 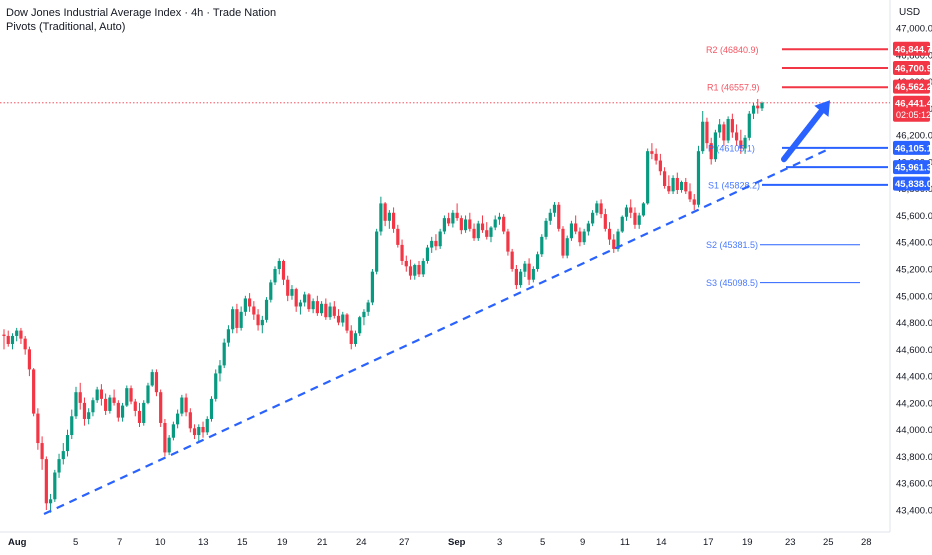 What do you see at coordinates (119, 542) in the screenshot?
I see `x-tick-label: 7` at bounding box center [119, 542].